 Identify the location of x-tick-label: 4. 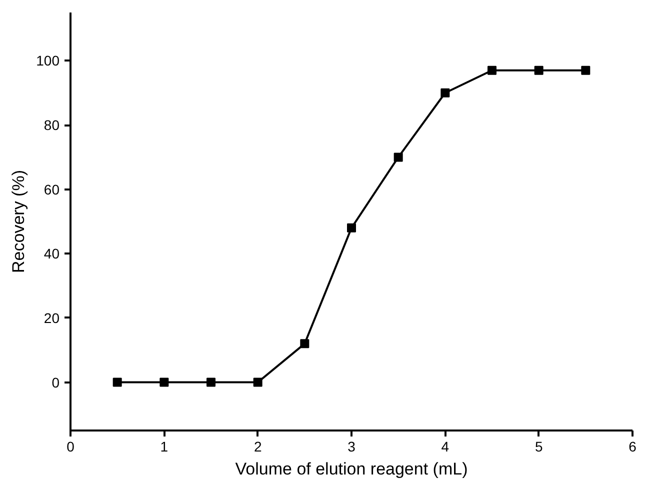
(445, 446).